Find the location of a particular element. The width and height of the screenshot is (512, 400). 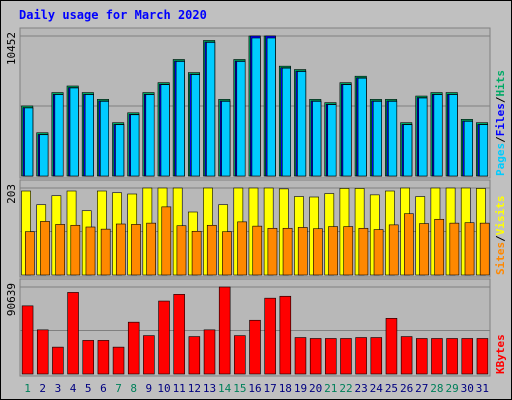

panel-legend: Pages/Files/Hits is located at coordinates (500, 123).